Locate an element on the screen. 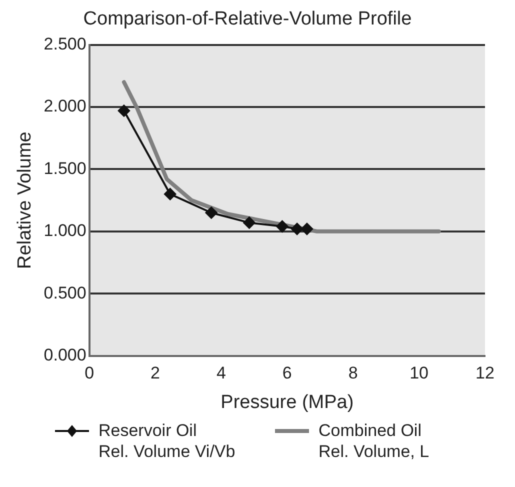 This screenshot has height=487, width=515. y-tick-label: 2.000 is located at coordinates (65, 106).